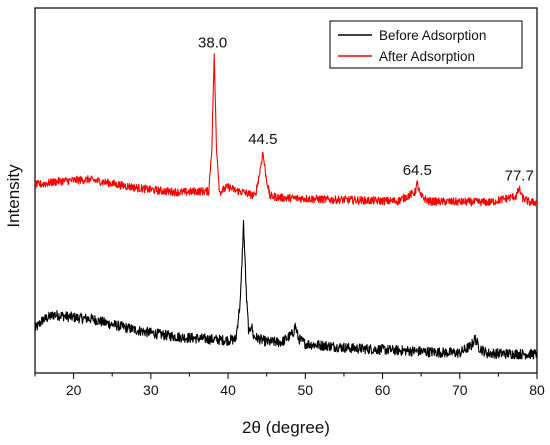 Image resolution: width=550 pixels, height=445 pixels. I want to click on x-tick-label: 70, so click(460, 390).